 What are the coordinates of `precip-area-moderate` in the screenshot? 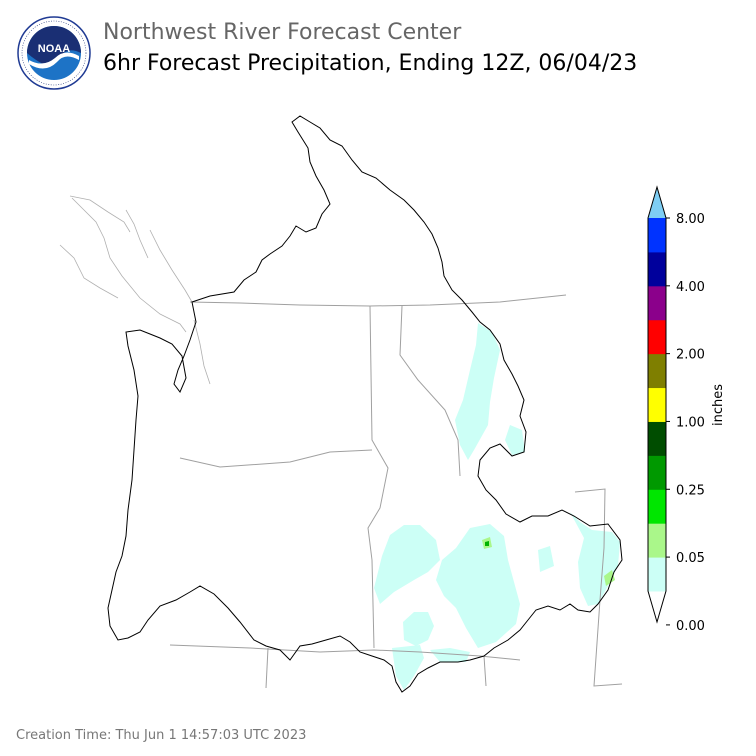 It's located at (487, 543).